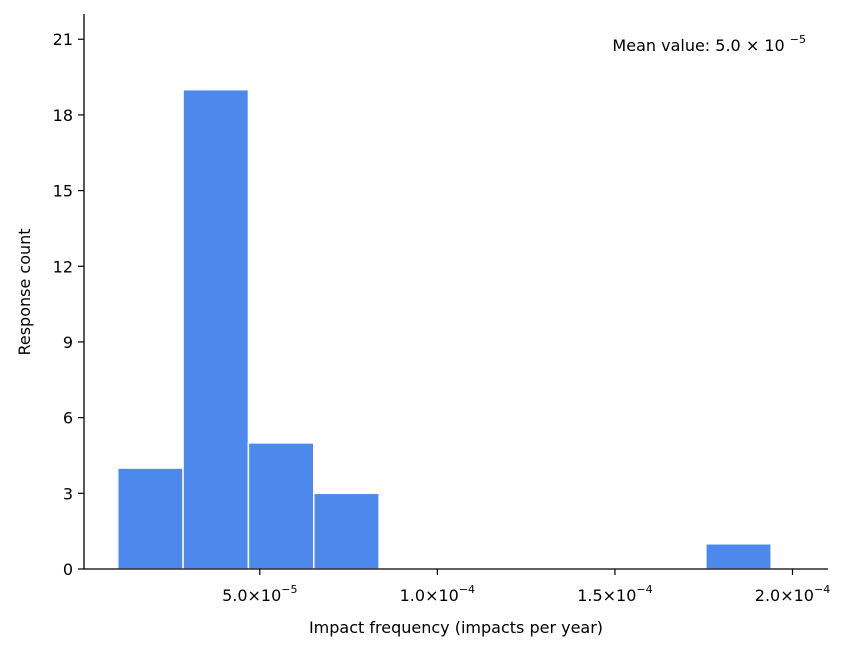 This screenshot has height=652, width=863. I want to click on annotation-base: 10, so click(774, 45).